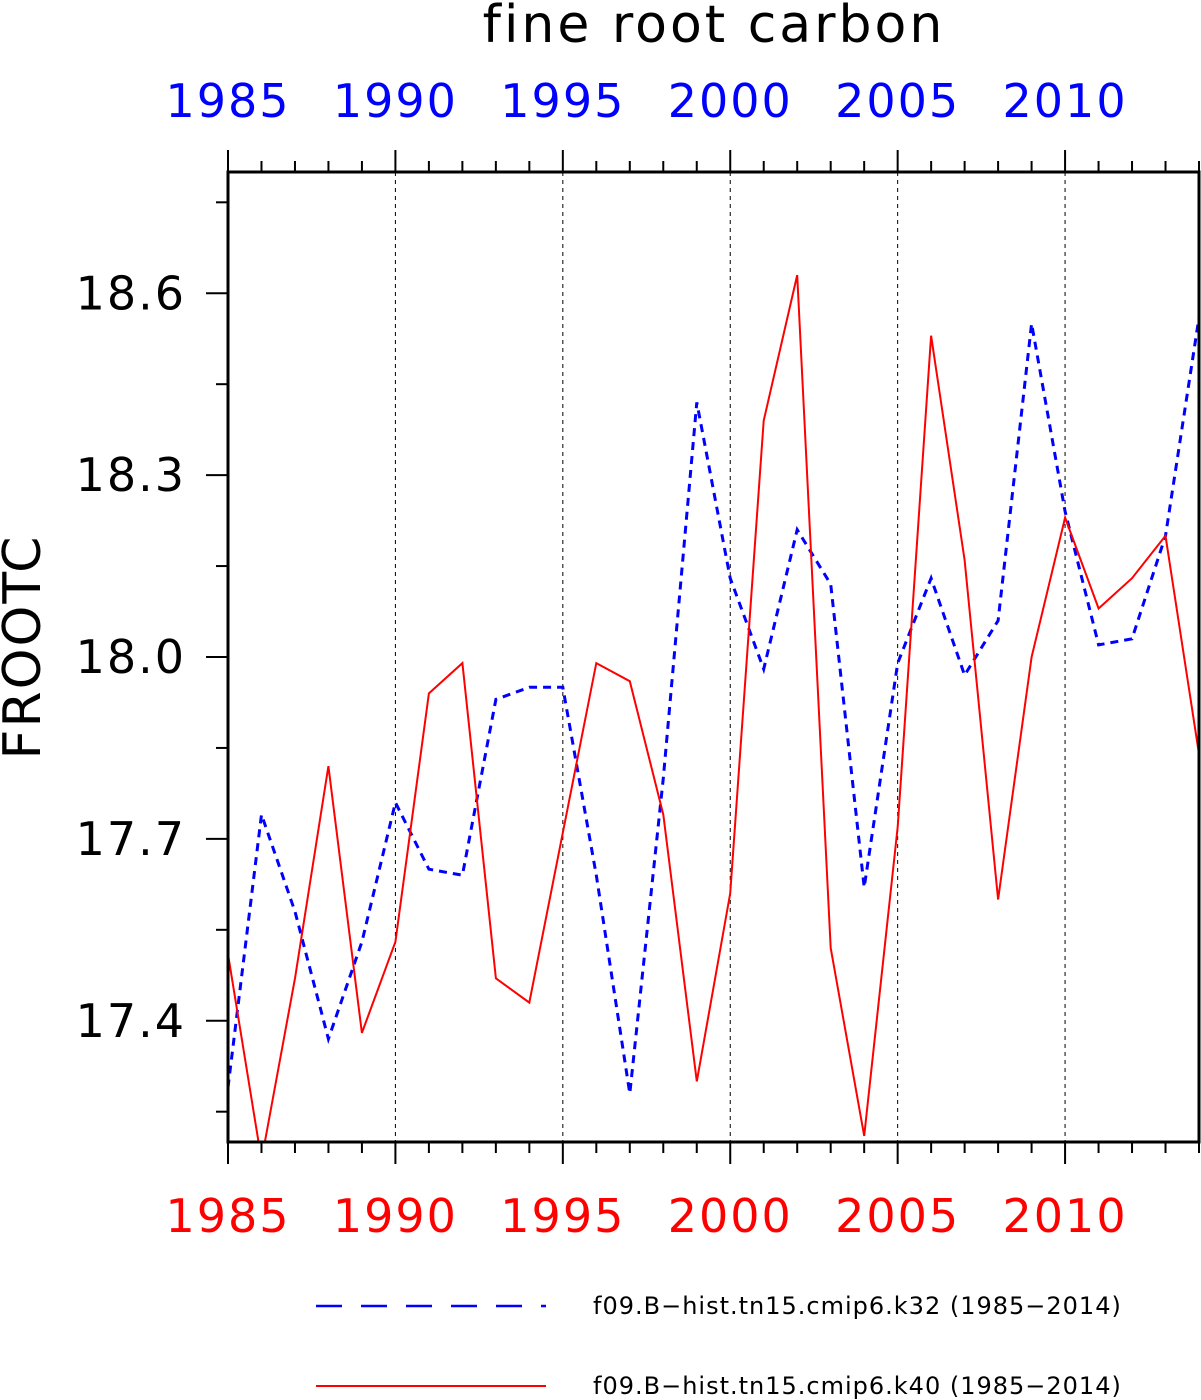 This screenshot has width=1201, height=1400. What do you see at coordinates (227, 101) in the screenshot?
I see `x-tick-label-top-1985: 1985` at bounding box center [227, 101].